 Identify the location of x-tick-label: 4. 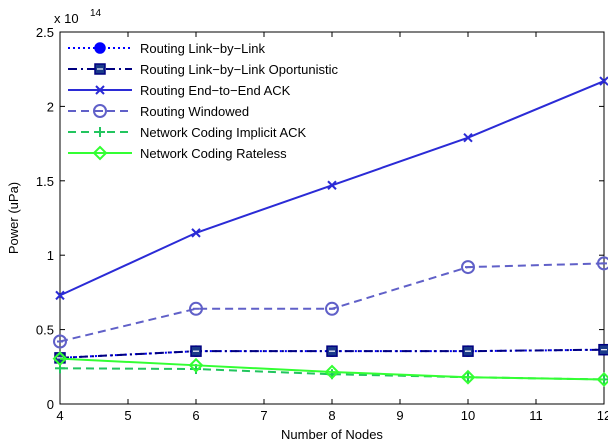
(59, 415).